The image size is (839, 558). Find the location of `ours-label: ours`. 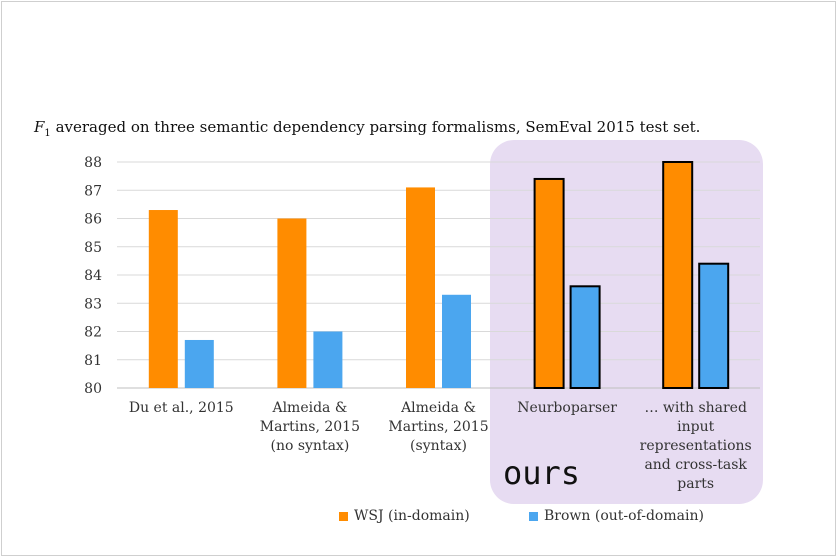

ours-label: ours is located at coordinates (542, 473).